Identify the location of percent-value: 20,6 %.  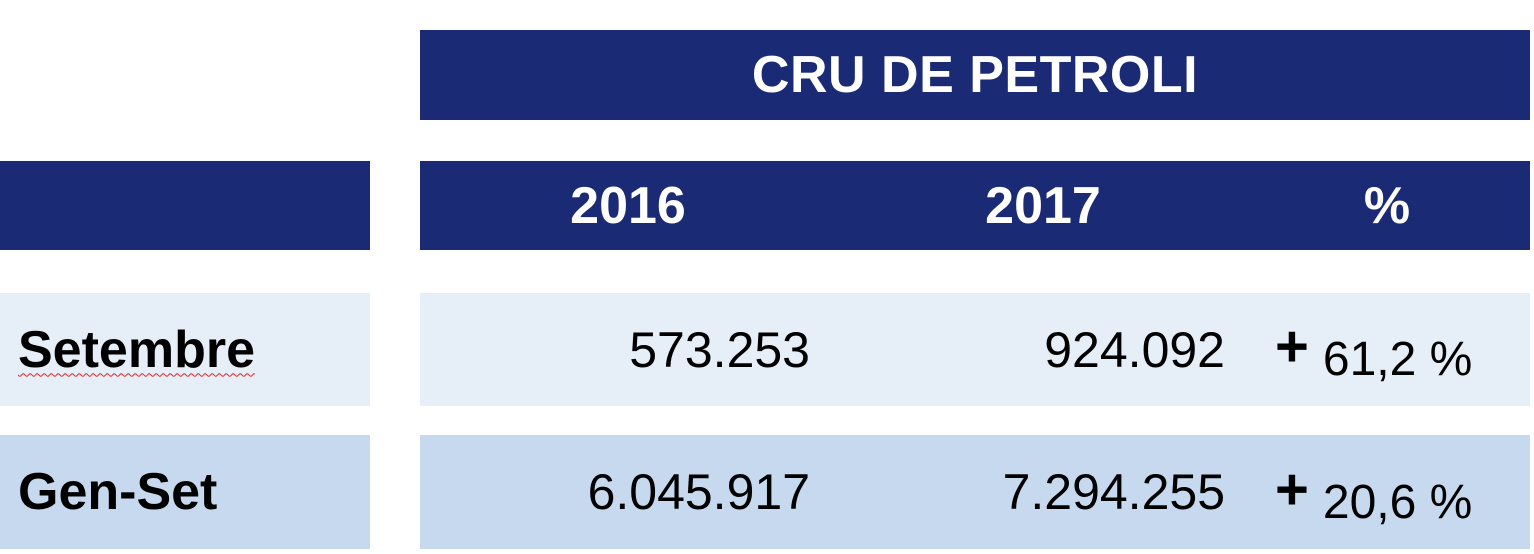
(1397, 502).